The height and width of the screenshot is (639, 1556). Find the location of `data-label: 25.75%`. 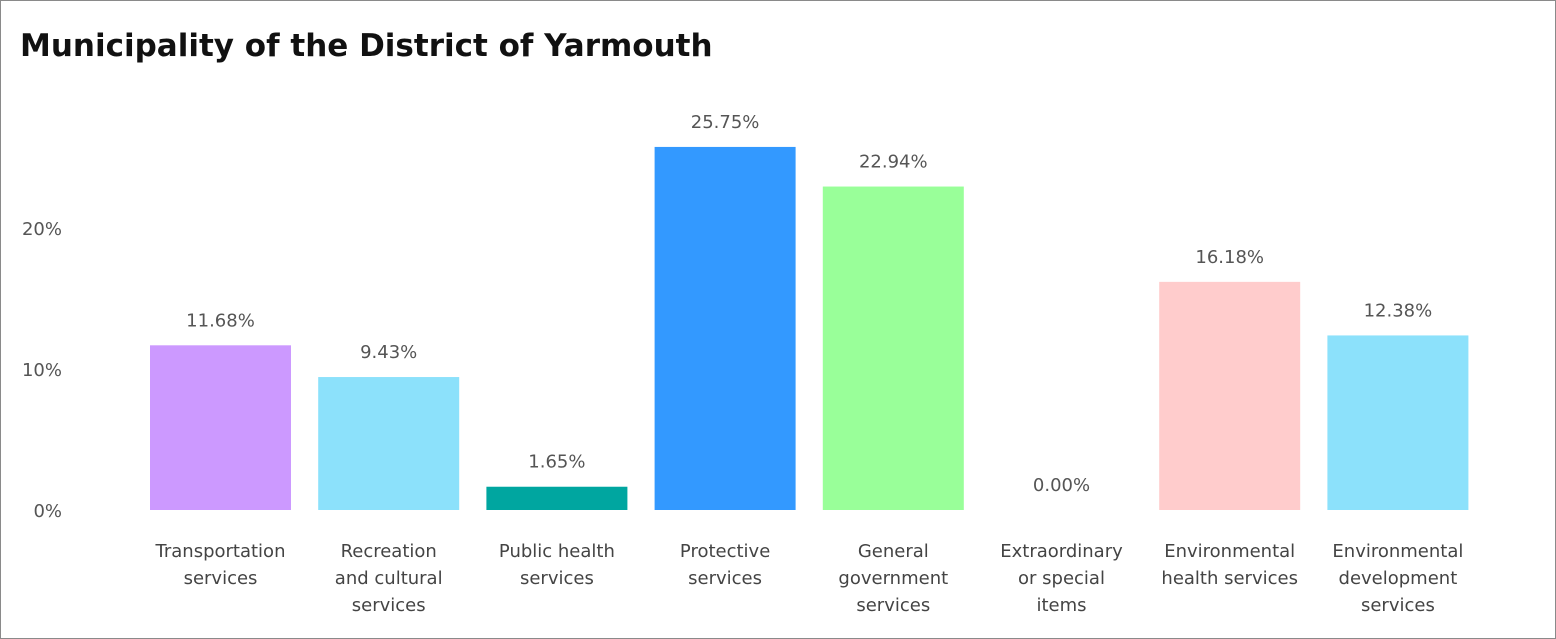

data-label: 25.75% is located at coordinates (725, 122).